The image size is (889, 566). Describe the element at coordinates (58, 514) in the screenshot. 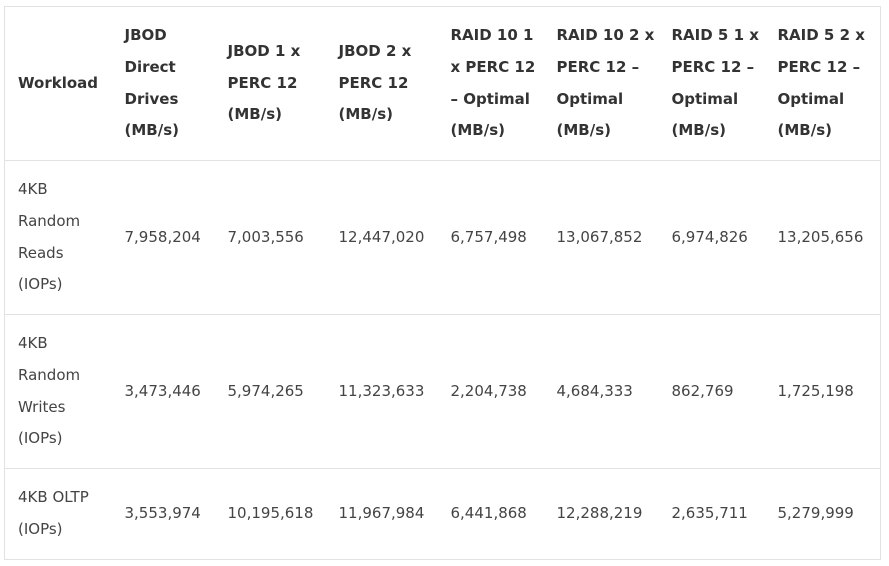

I see `cell-workload: 4KB OLTP (IOPs)` at that location.